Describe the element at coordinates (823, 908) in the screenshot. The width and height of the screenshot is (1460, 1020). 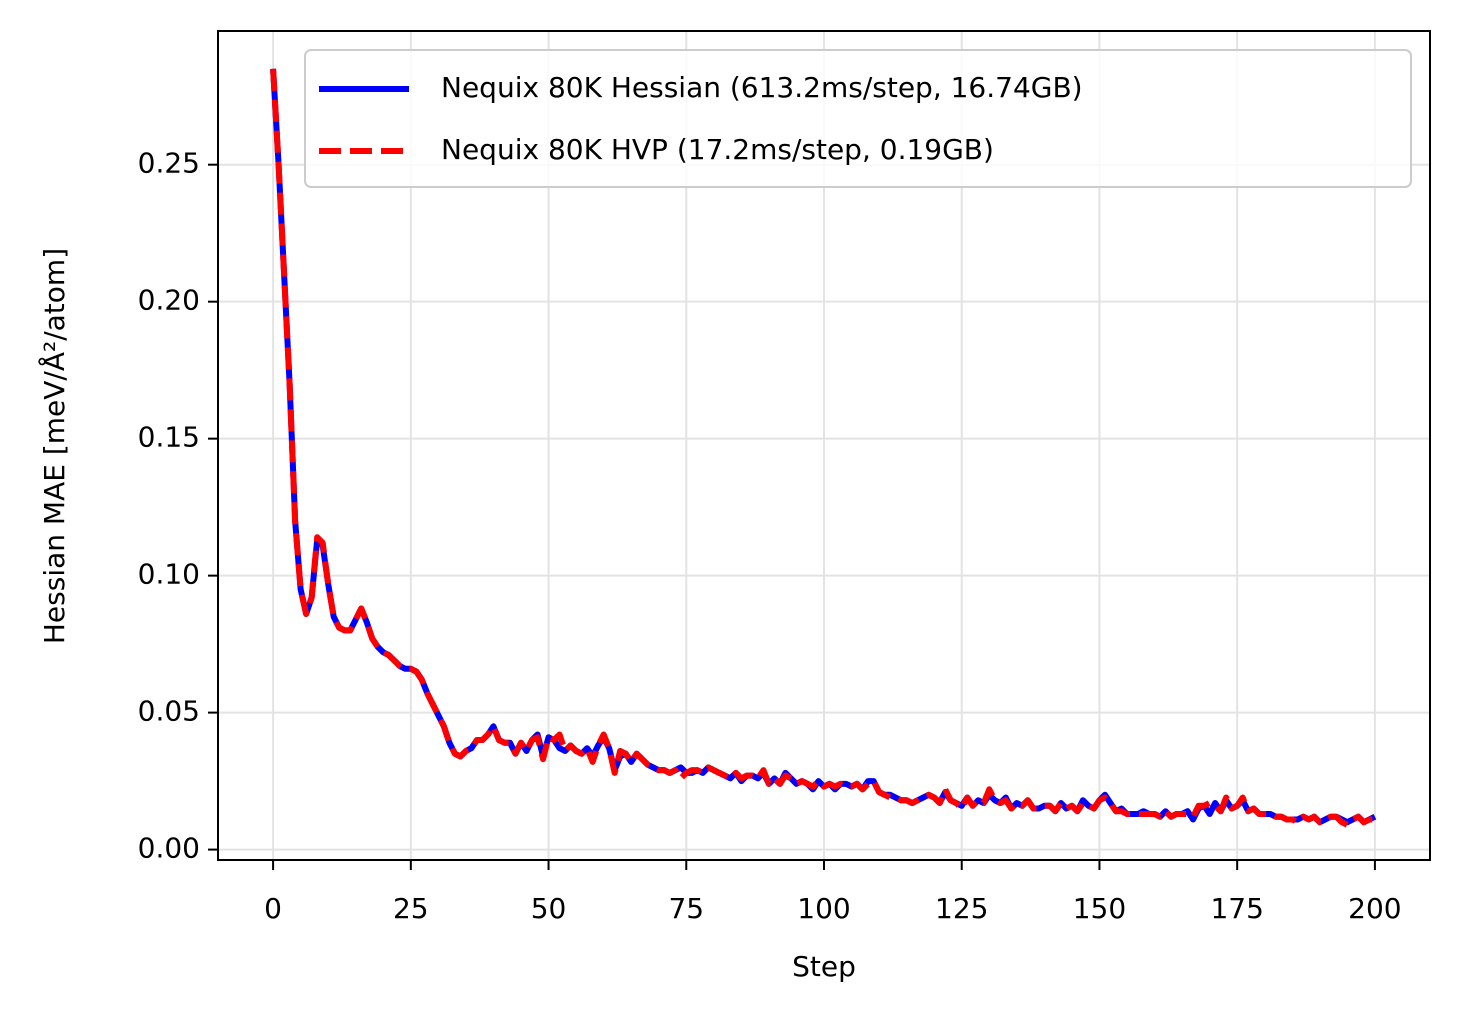
I see `x-tick-label: 100` at that location.